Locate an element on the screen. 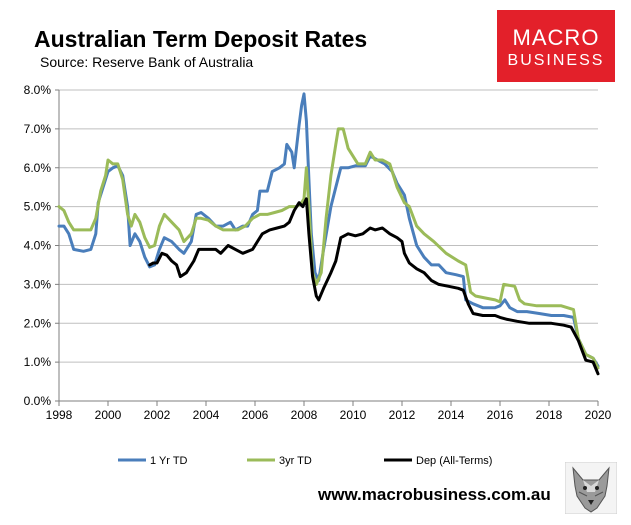 The image size is (631, 525). footer-url: www.macrobusiness.com.au is located at coordinates (434, 494).